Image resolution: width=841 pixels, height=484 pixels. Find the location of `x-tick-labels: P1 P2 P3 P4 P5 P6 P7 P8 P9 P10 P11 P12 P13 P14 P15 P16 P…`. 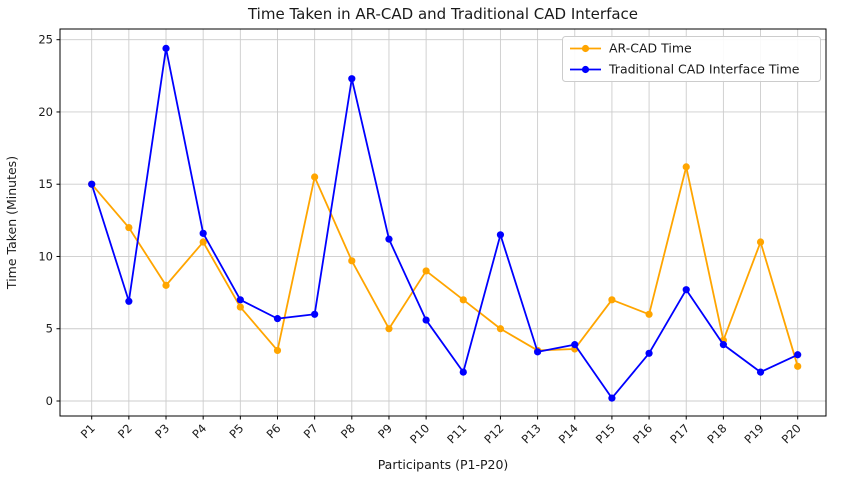

x-tick-labels: P1 P2 P3 P4 P5 P6 P7 P8 P9 P10 P11 P12 P13 P14 P15 P16 P… is located at coordinates (441, 433).